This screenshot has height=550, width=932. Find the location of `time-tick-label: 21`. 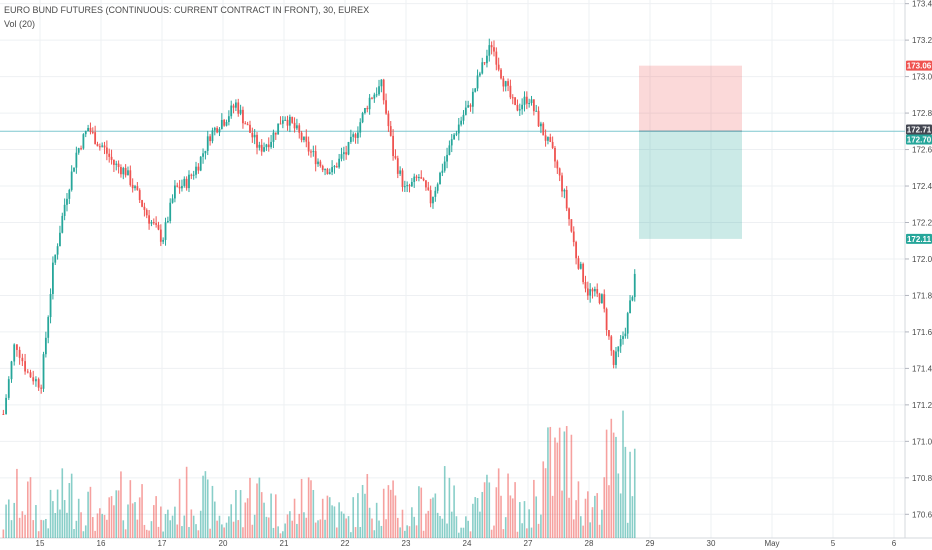

time-tick-label: 21 is located at coordinates (284, 543).